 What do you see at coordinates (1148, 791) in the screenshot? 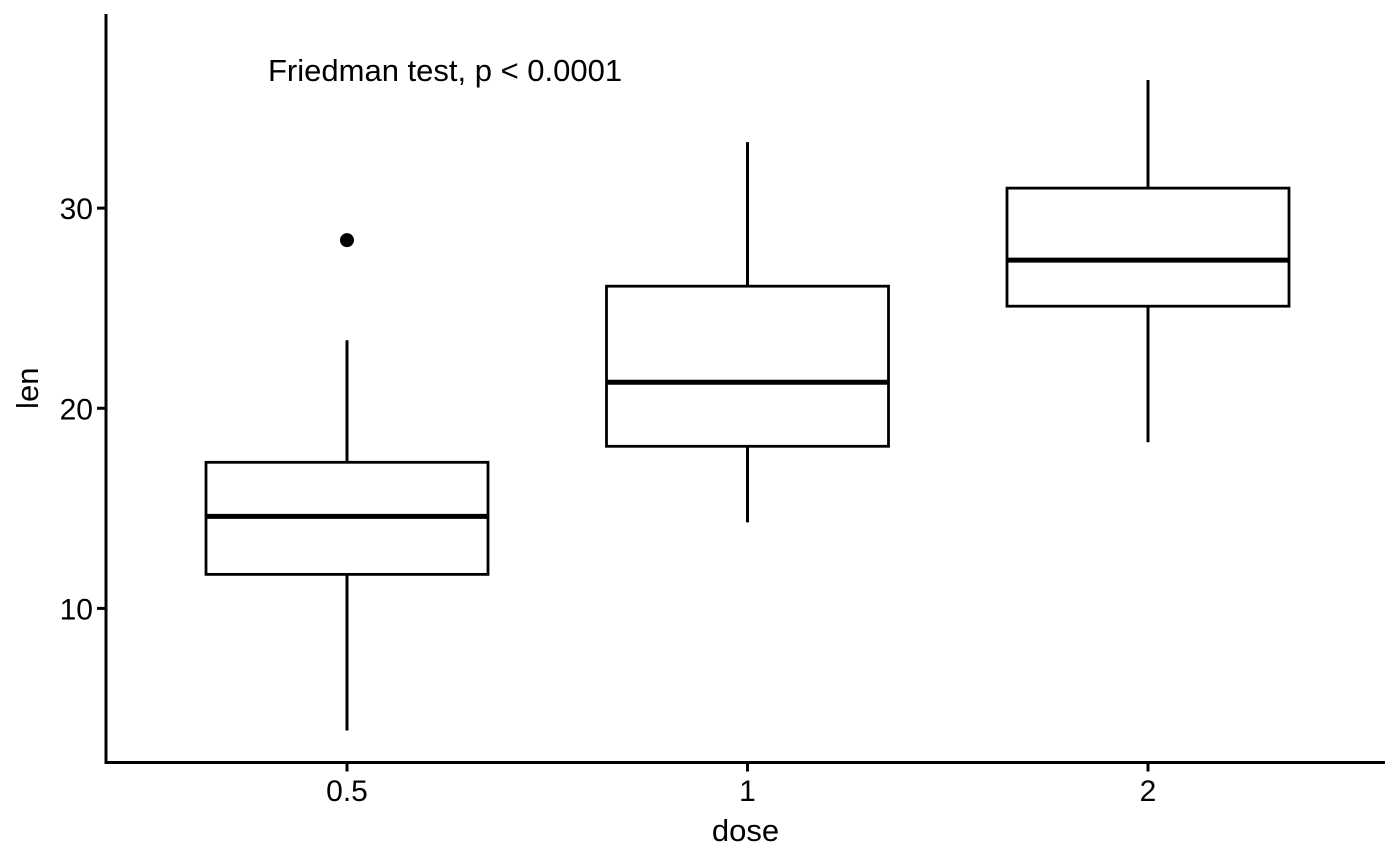
I see `x-tick-label: 2` at bounding box center [1148, 791].